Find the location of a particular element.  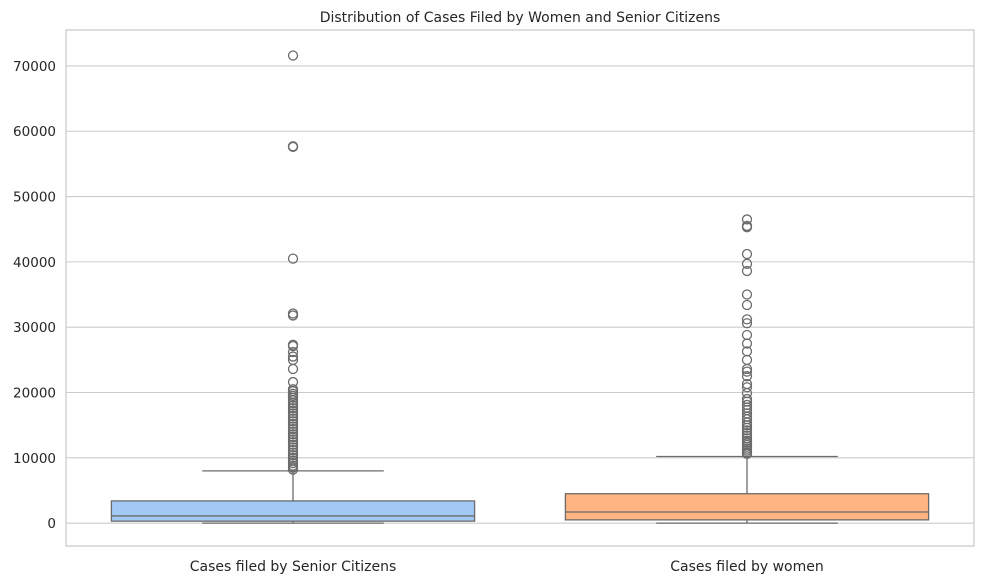

y-tick-label: 10000 is located at coordinates (34, 459).